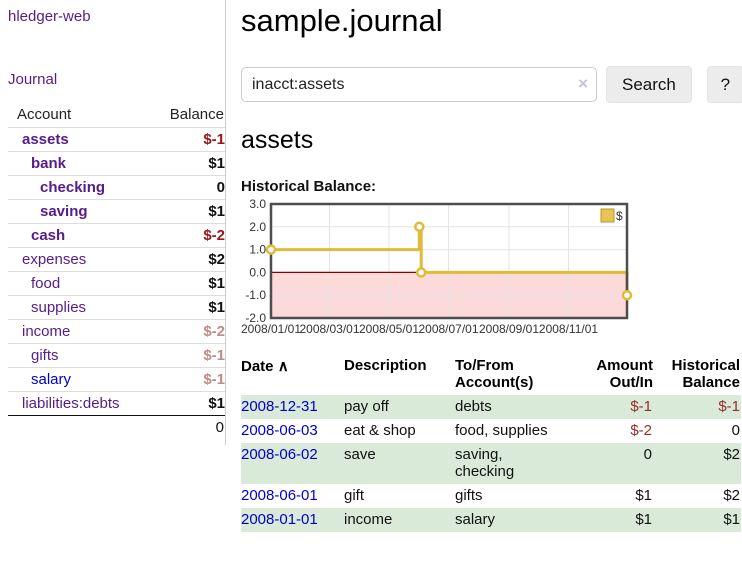  What do you see at coordinates (116, 139) in the screenshot?
I see `account-row: assets $-1` at bounding box center [116, 139].